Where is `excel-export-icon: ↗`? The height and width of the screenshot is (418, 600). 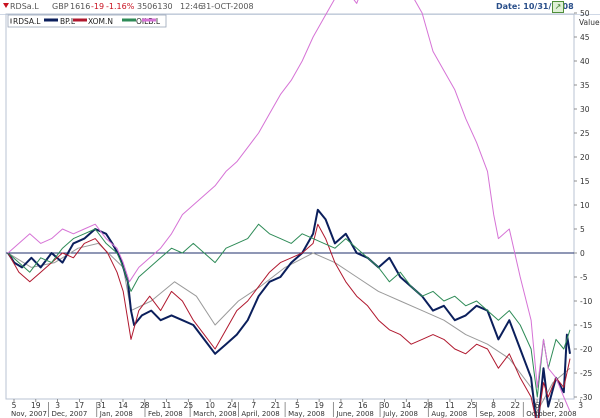 excel-export-icon: ↗ is located at coordinates (558, 7).